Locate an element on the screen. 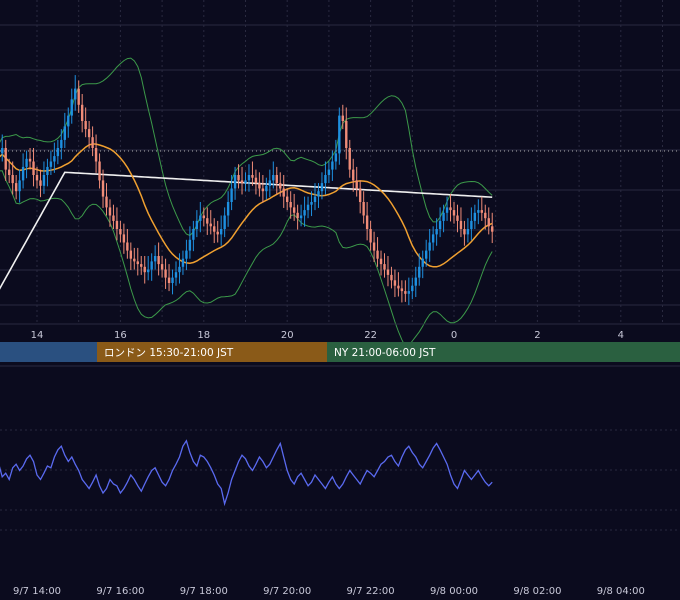  top-axis-tick-label: 16 is located at coordinates (120, 335).